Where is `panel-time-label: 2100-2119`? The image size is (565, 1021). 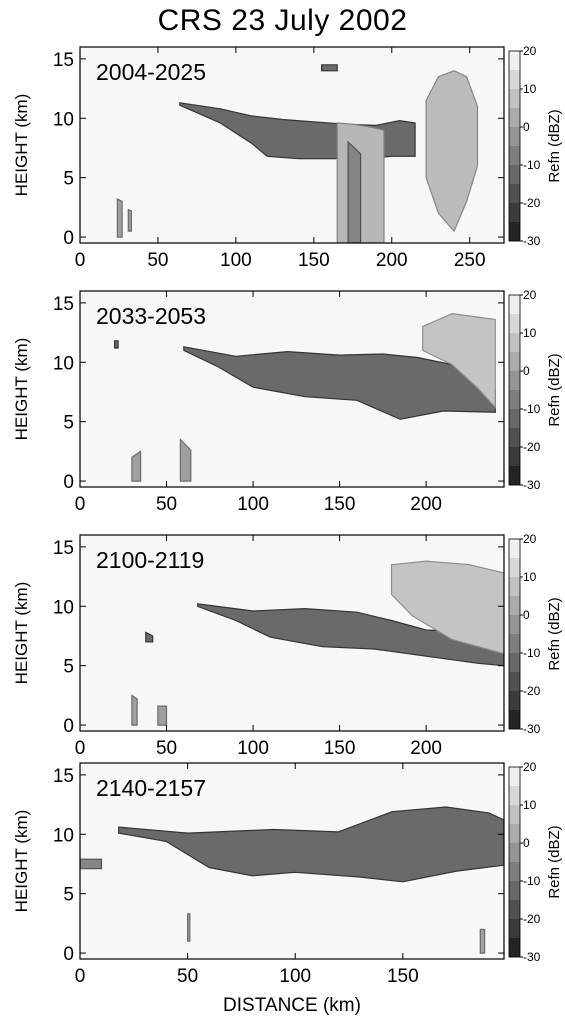 panel-time-label: 2100-2119 is located at coordinates (150, 560).